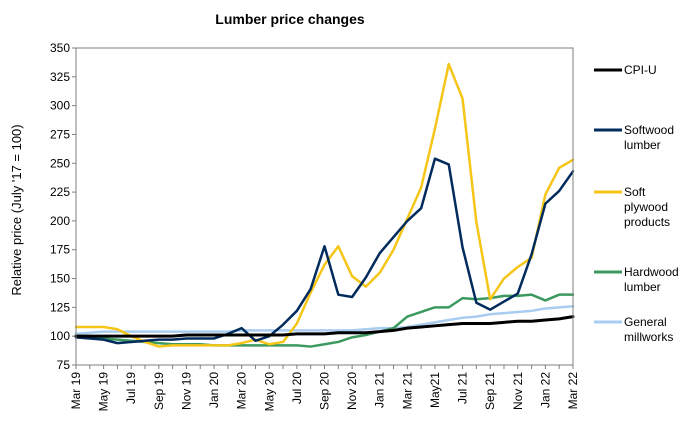  Describe the element at coordinates (60, 336) in the screenshot. I see `y-tick-label: 100` at that location.